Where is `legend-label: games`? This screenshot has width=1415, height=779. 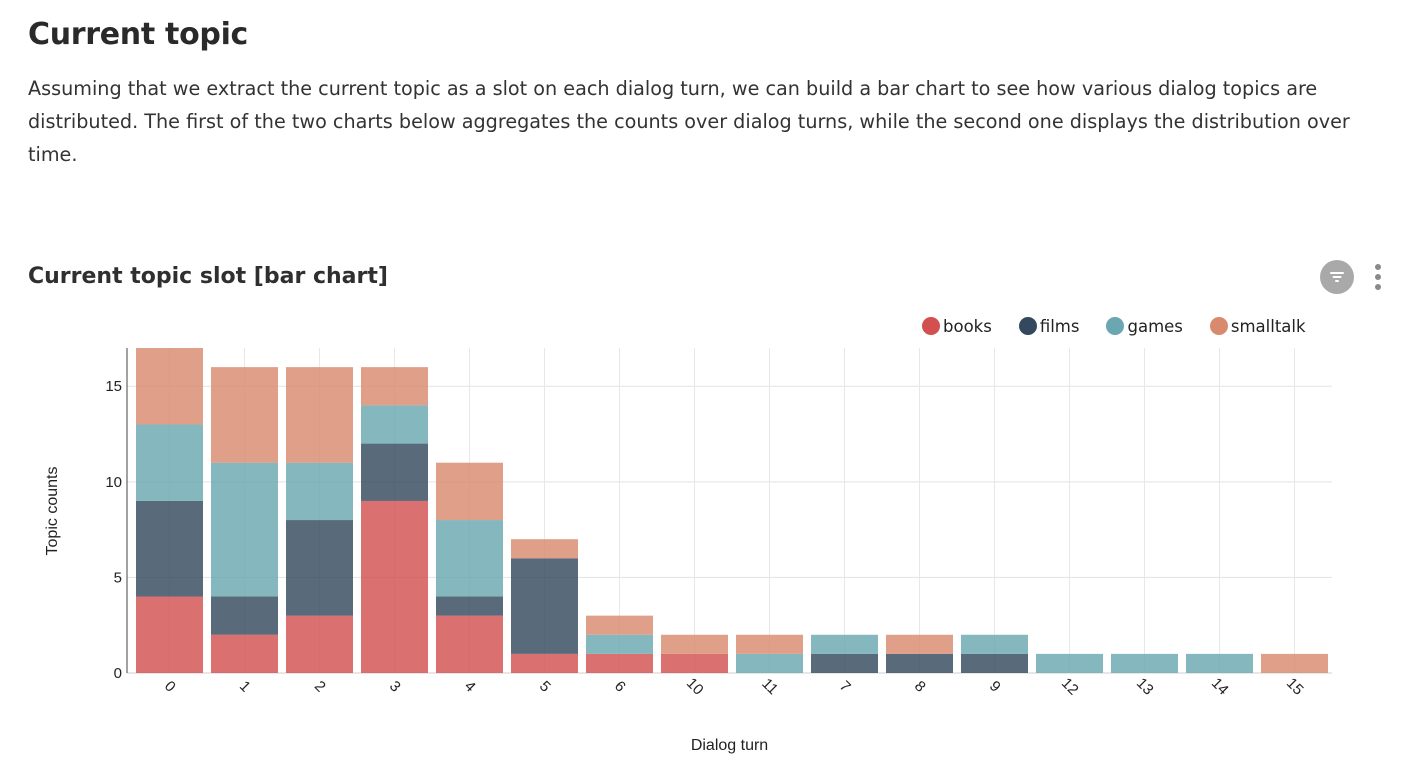
legend-label: games is located at coordinates (1155, 326).